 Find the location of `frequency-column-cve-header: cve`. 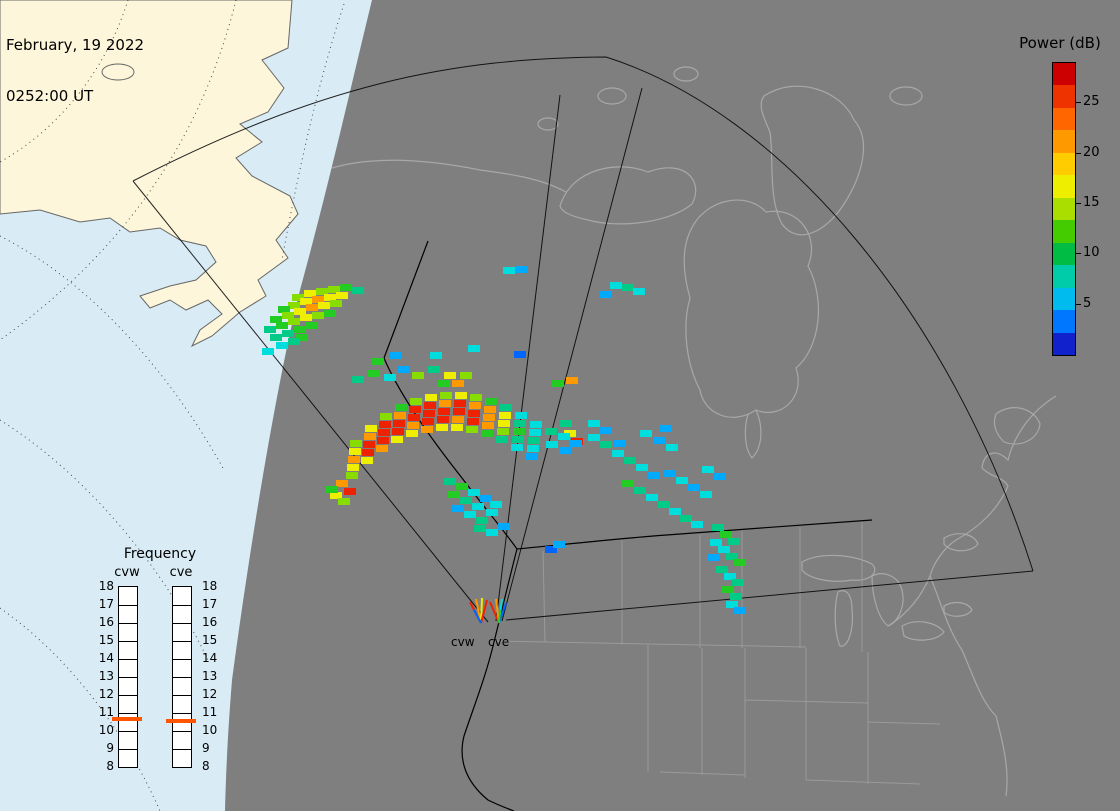

frequency-column-cve-header: cve is located at coordinates (181, 572).